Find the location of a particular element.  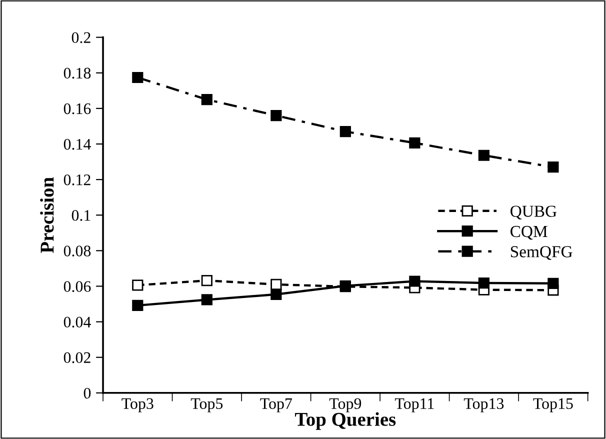

x-tick-label: Top5 is located at coordinates (206, 405).